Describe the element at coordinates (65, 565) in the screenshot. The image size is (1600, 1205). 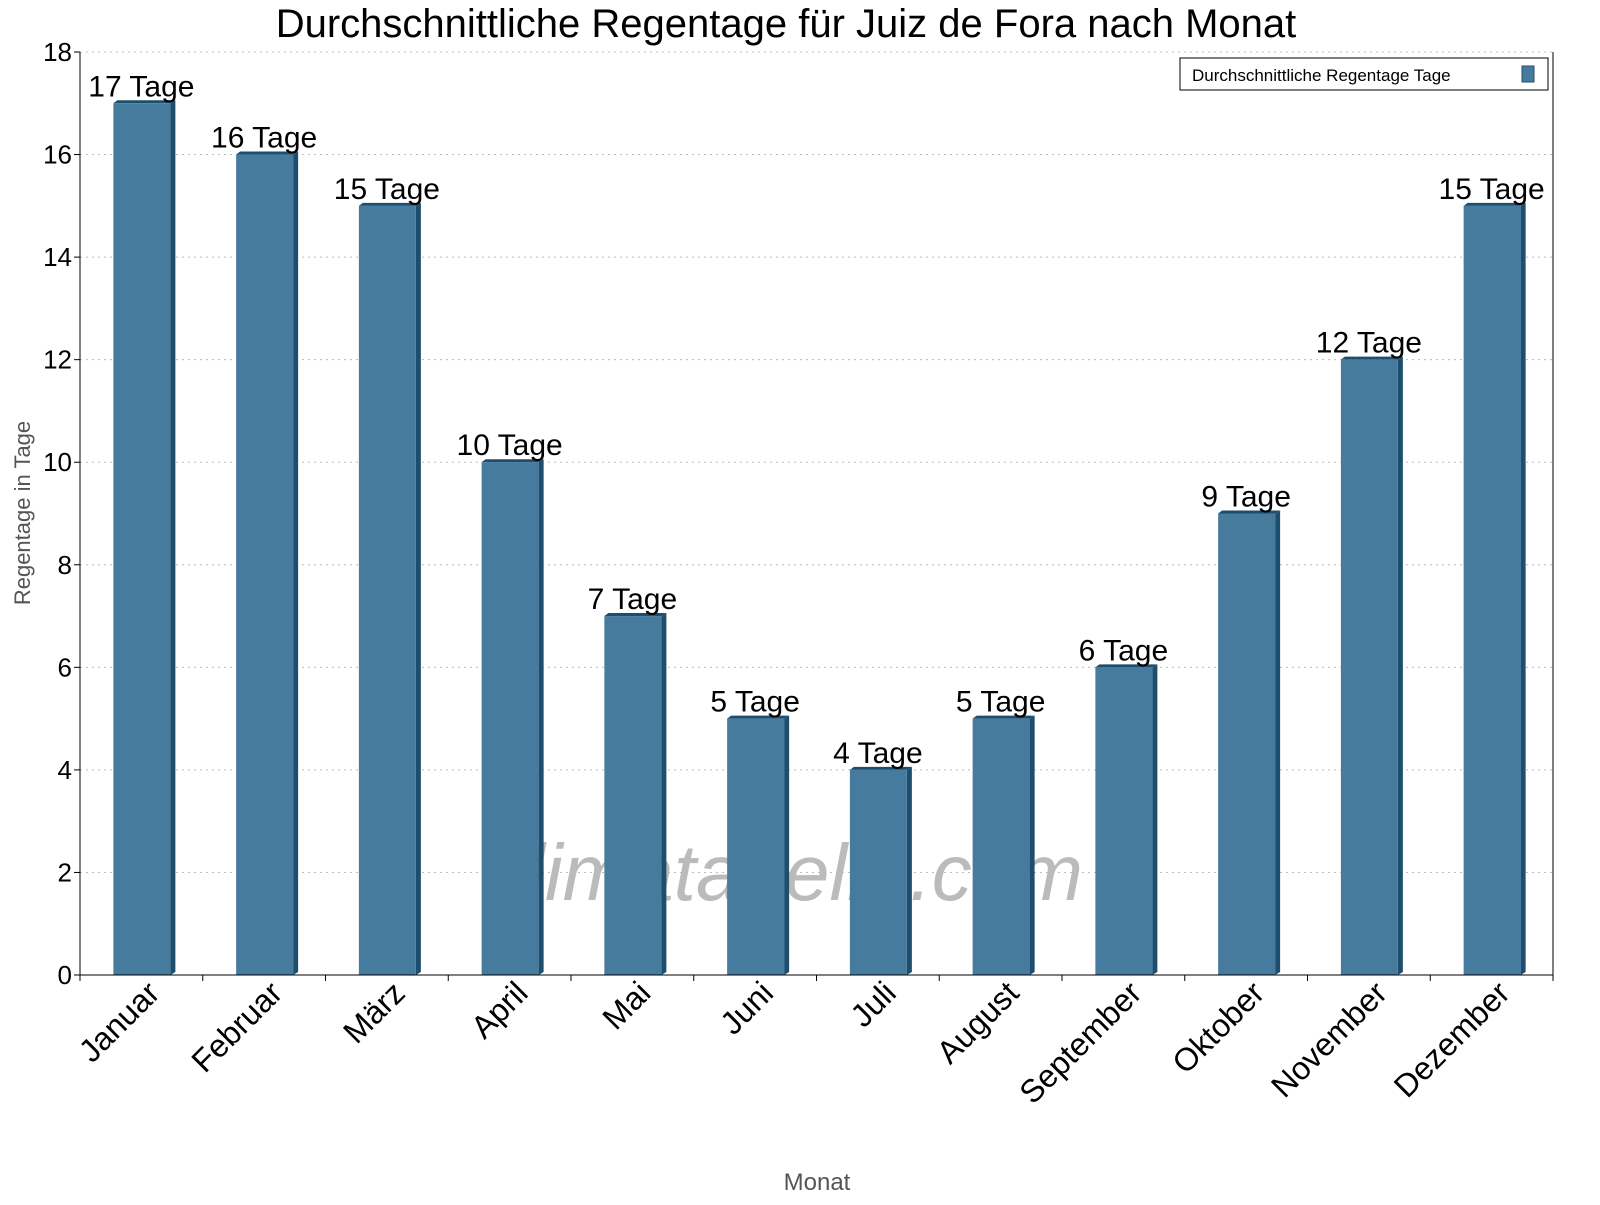
I see `y-tick-label: 8` at that location.